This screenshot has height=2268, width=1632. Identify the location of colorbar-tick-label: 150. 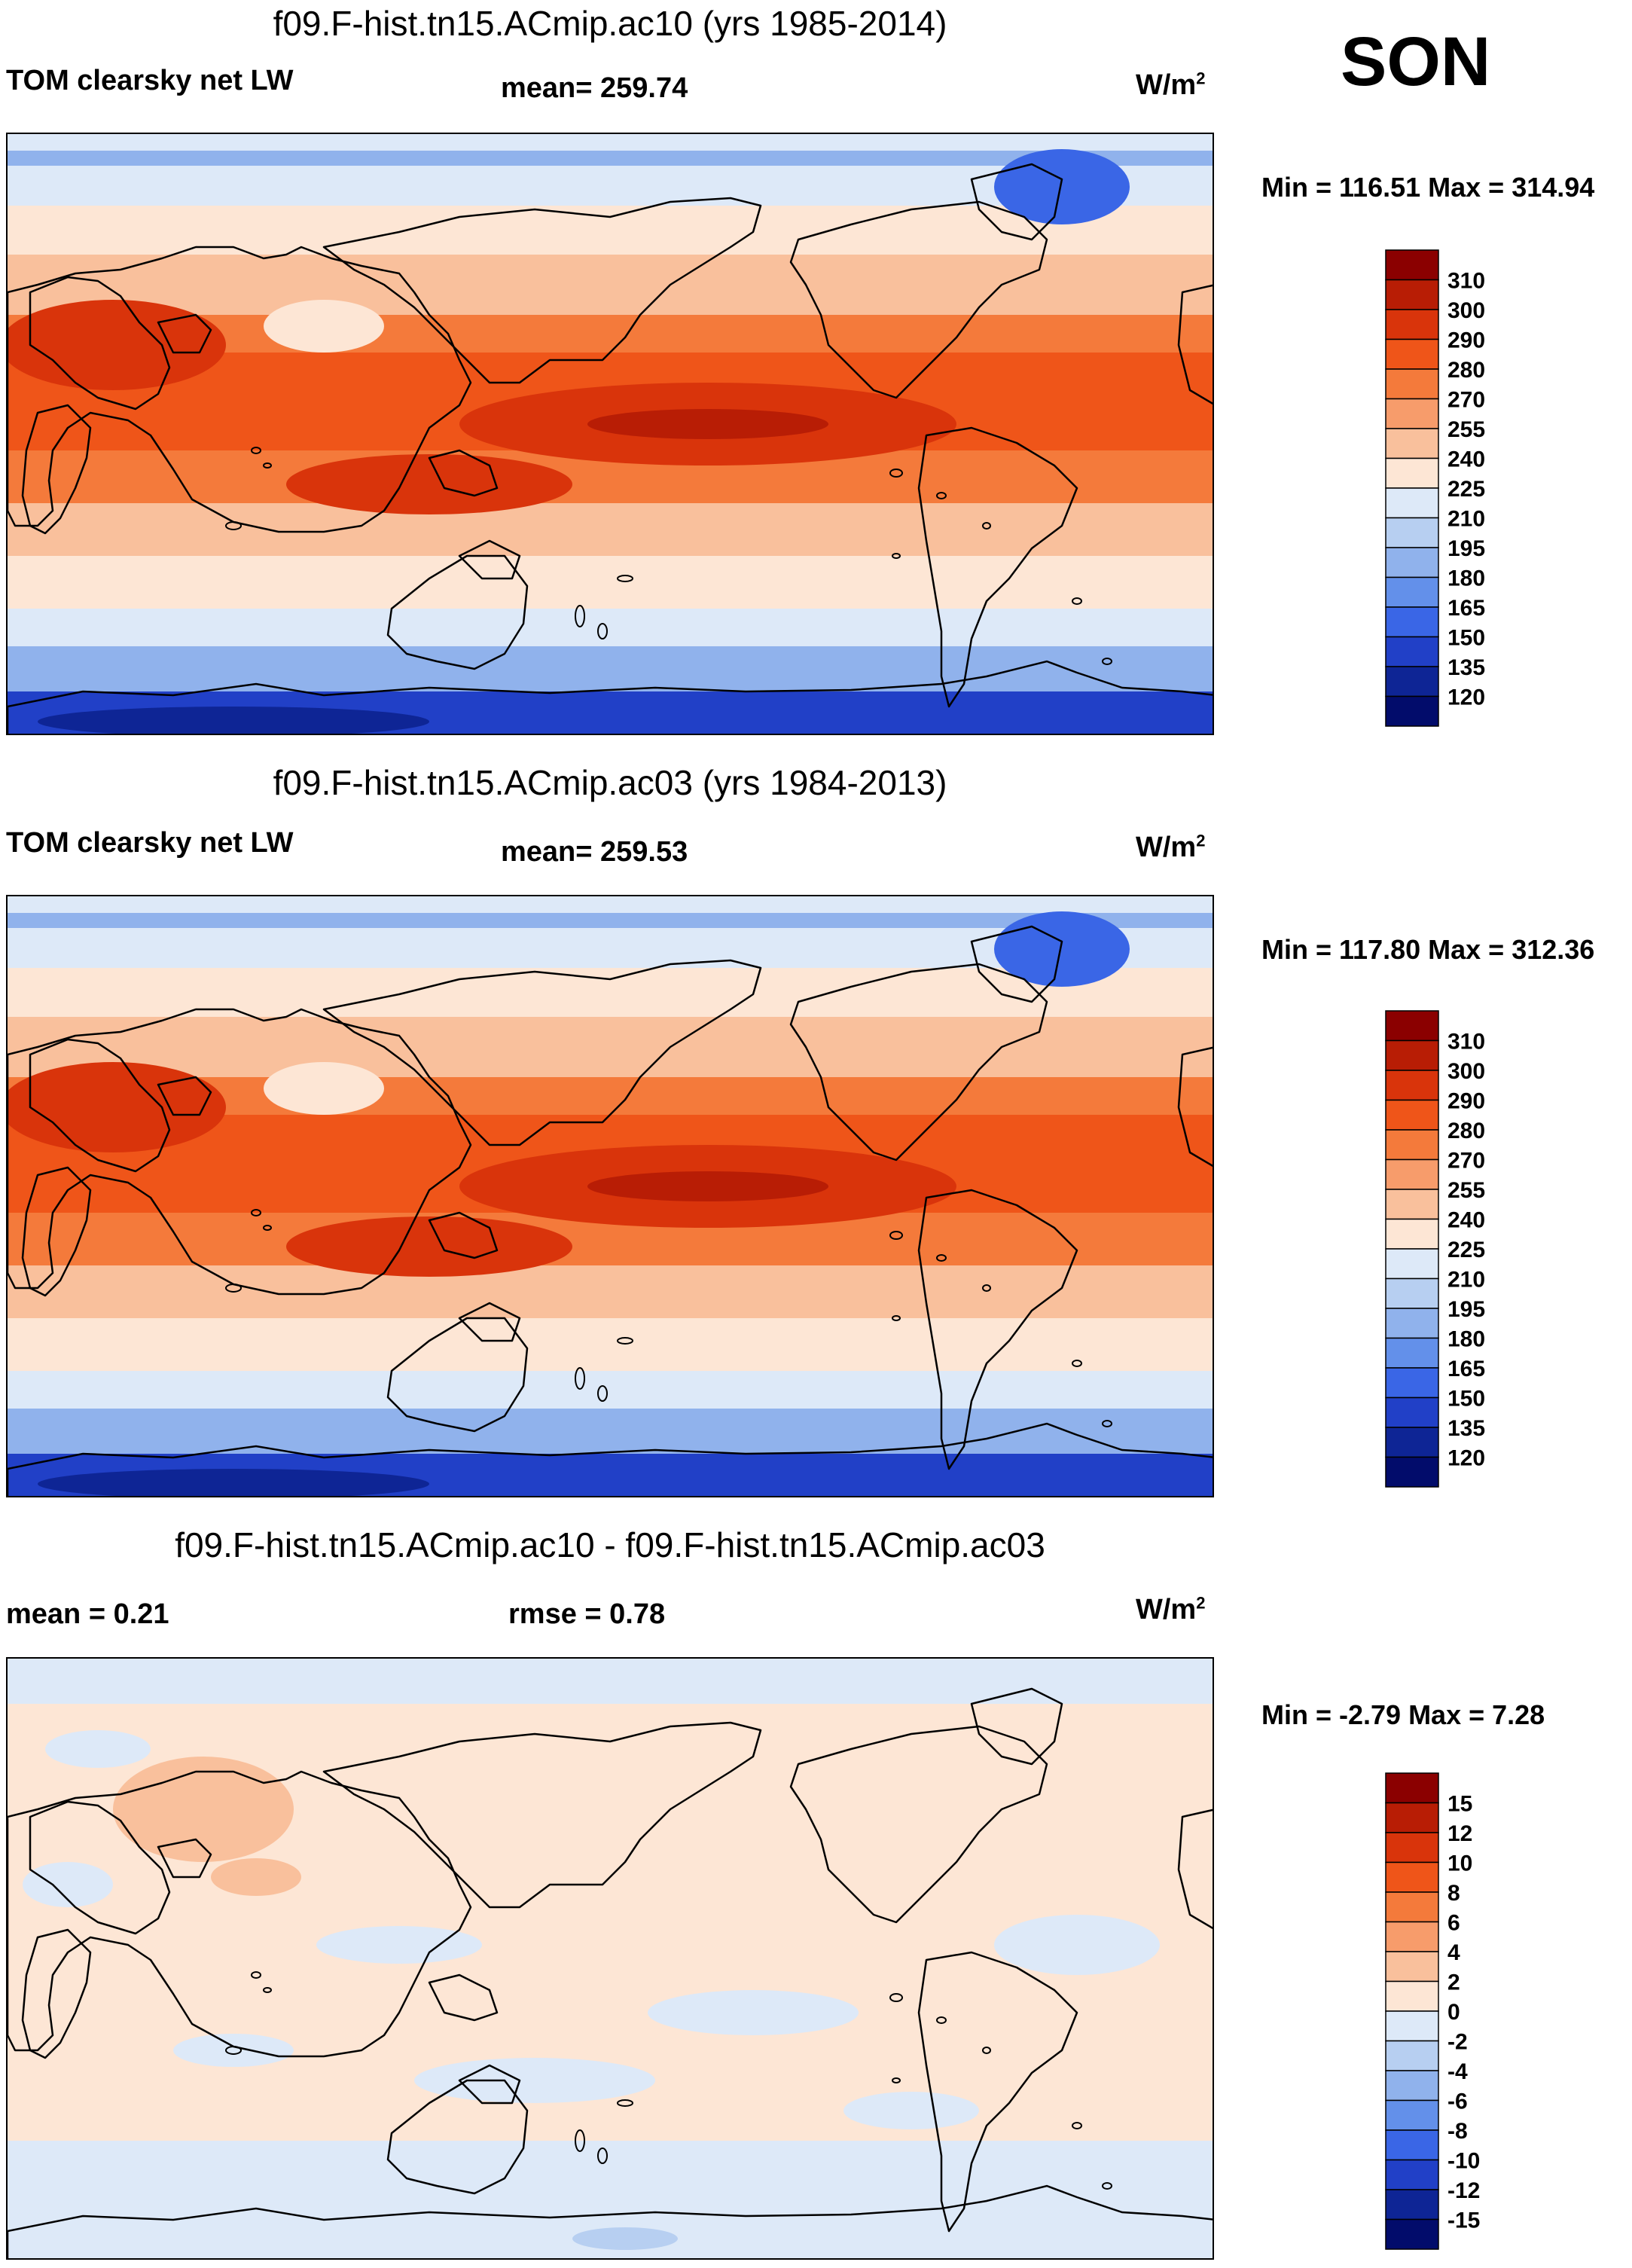
(1466, 639).